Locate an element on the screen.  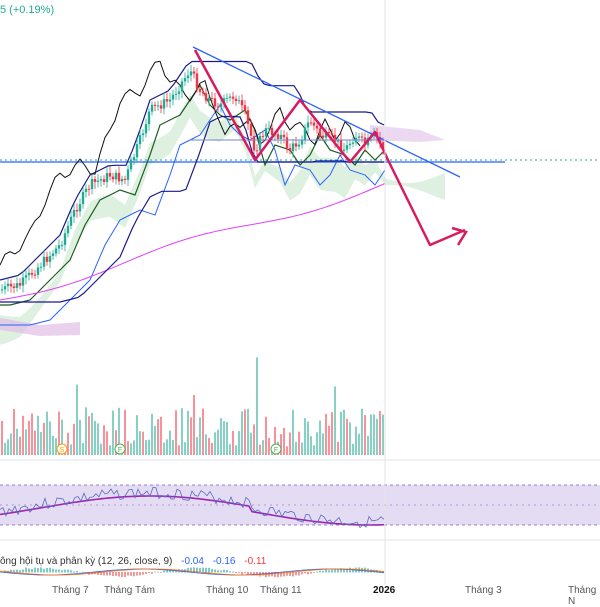
event-marker-label: F is located at coordinates (276, 450).